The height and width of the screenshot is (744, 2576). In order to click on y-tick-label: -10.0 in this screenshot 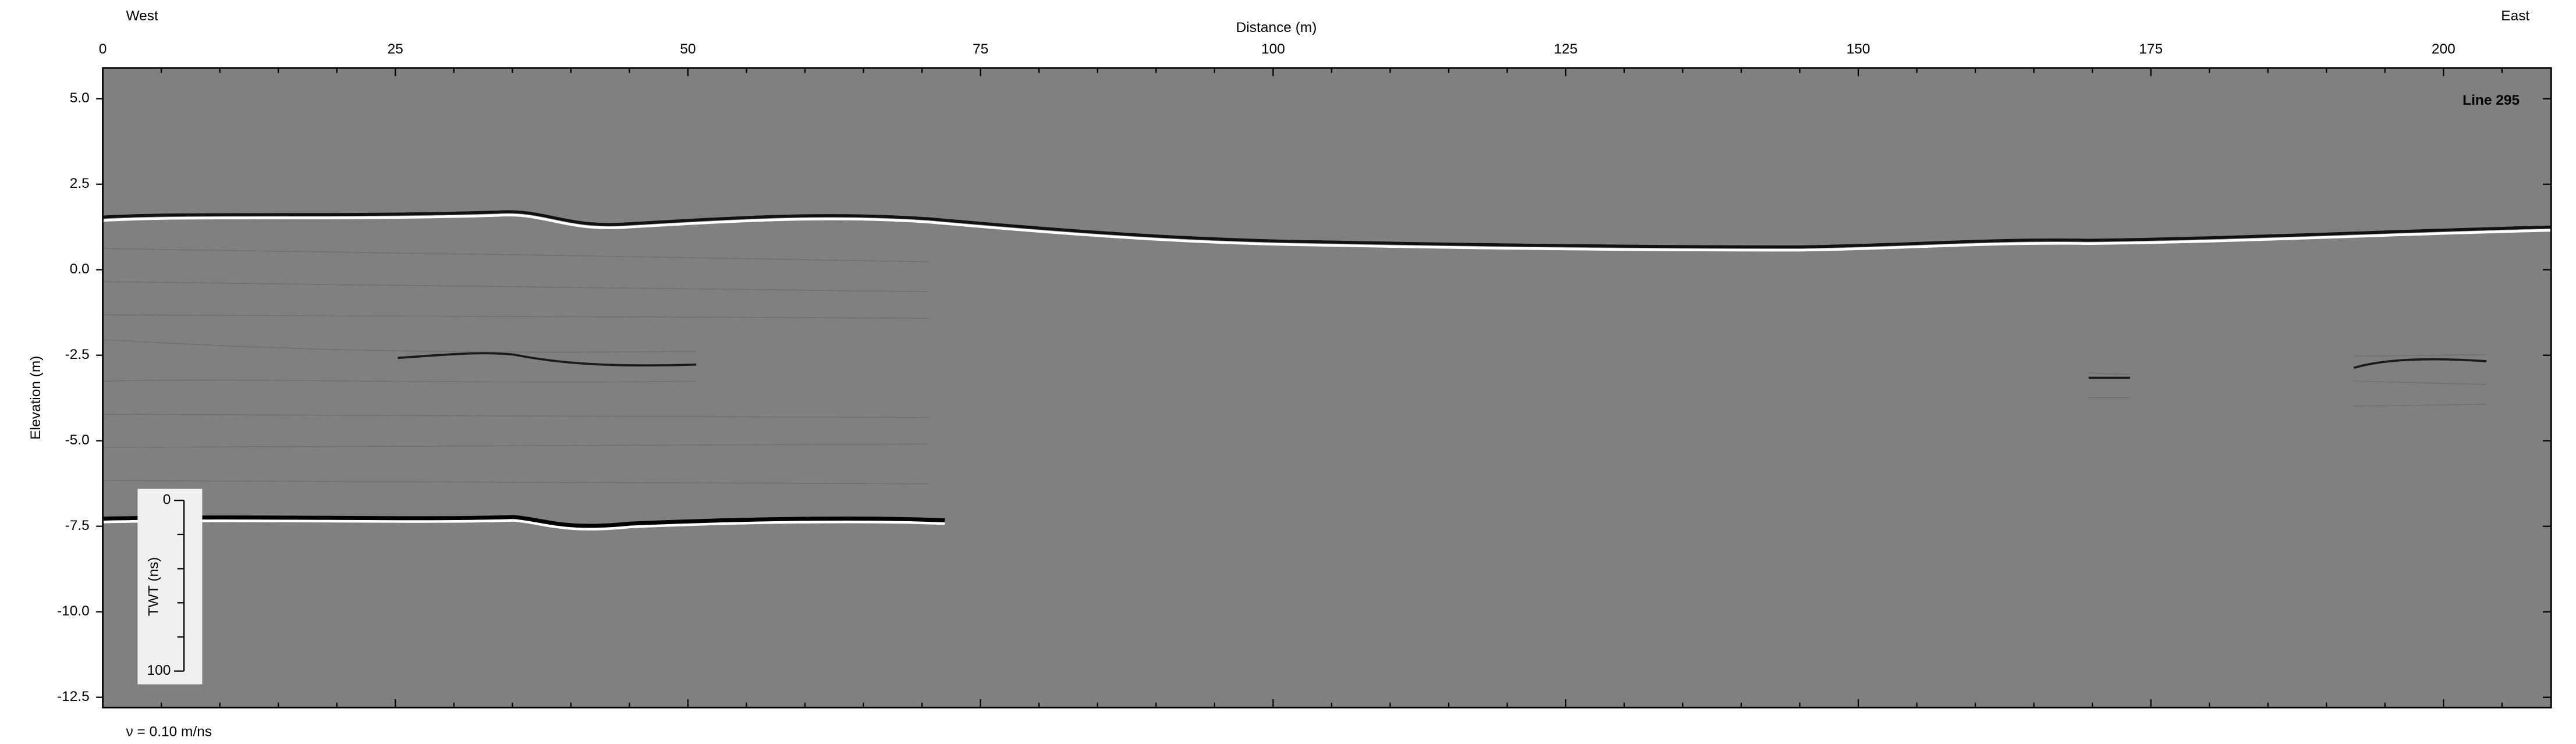, I will do `click(74, 611)`.